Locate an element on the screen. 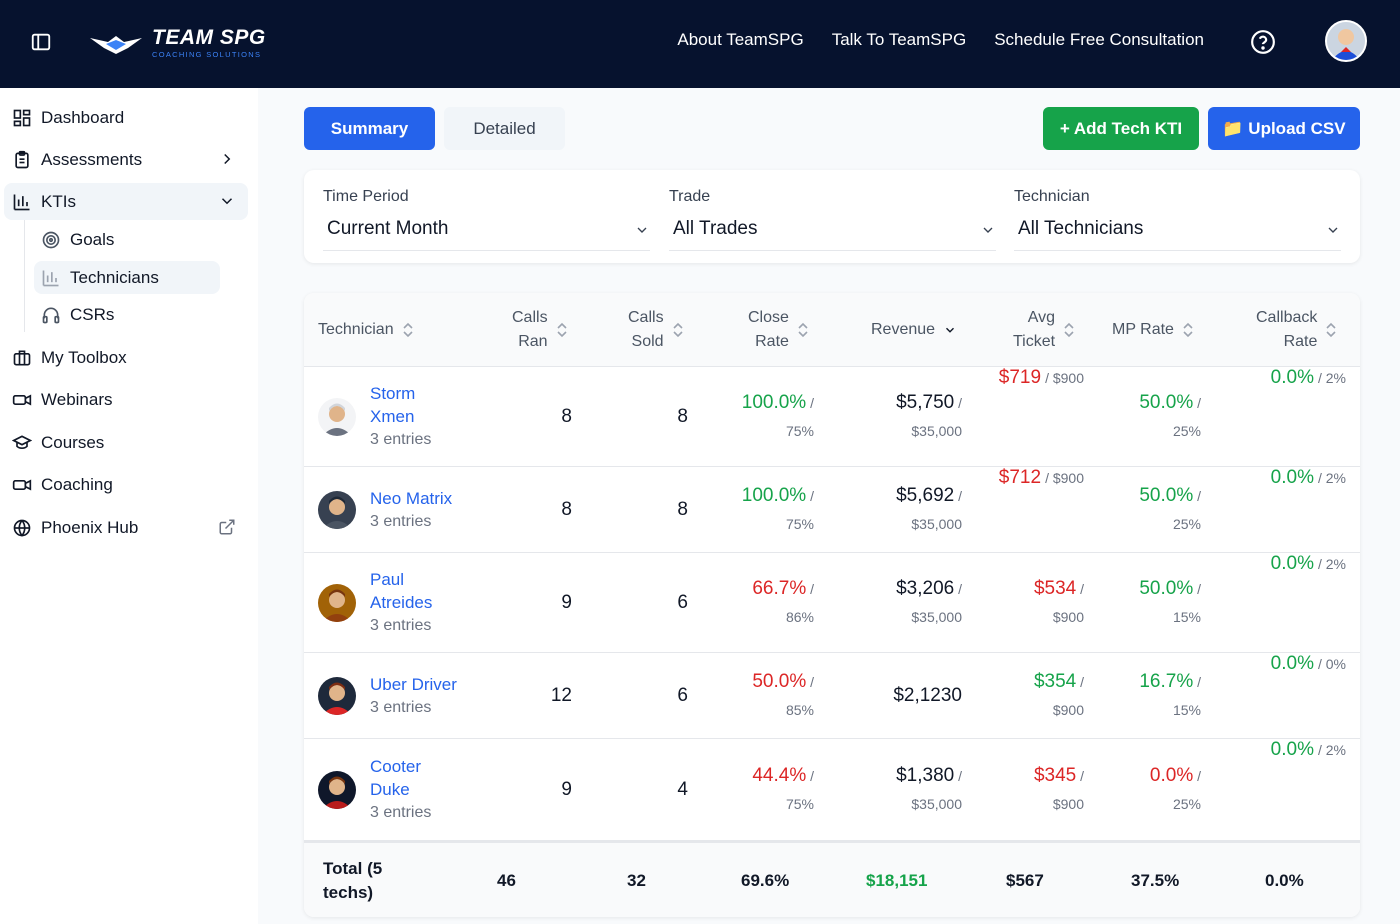  total-callback-rate: 0.0% is located at coordinates (1284, 880).